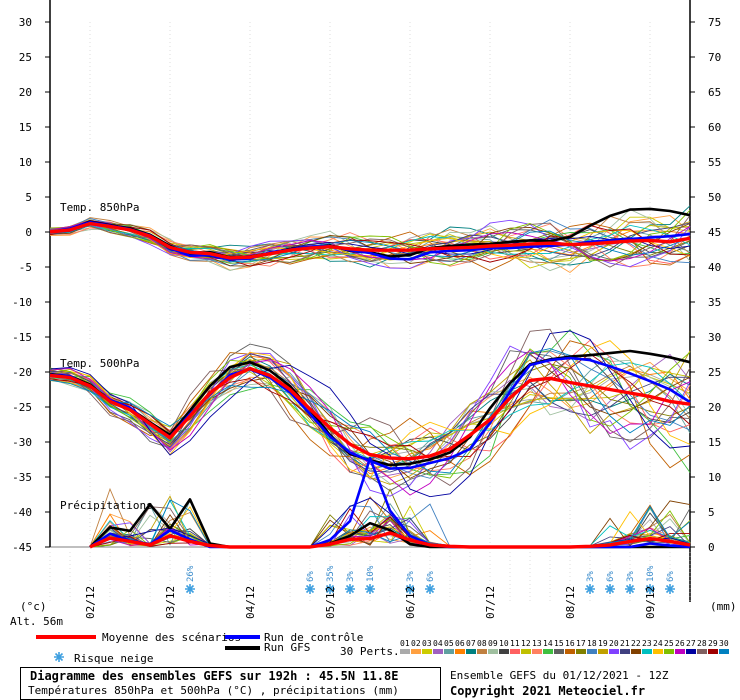 The width and height of the screenshot is (740, 700). What do you see at coordinates (515, 643) in the screenshot?
I see `pert-id-label: 11` at bounding box center [515, 643].